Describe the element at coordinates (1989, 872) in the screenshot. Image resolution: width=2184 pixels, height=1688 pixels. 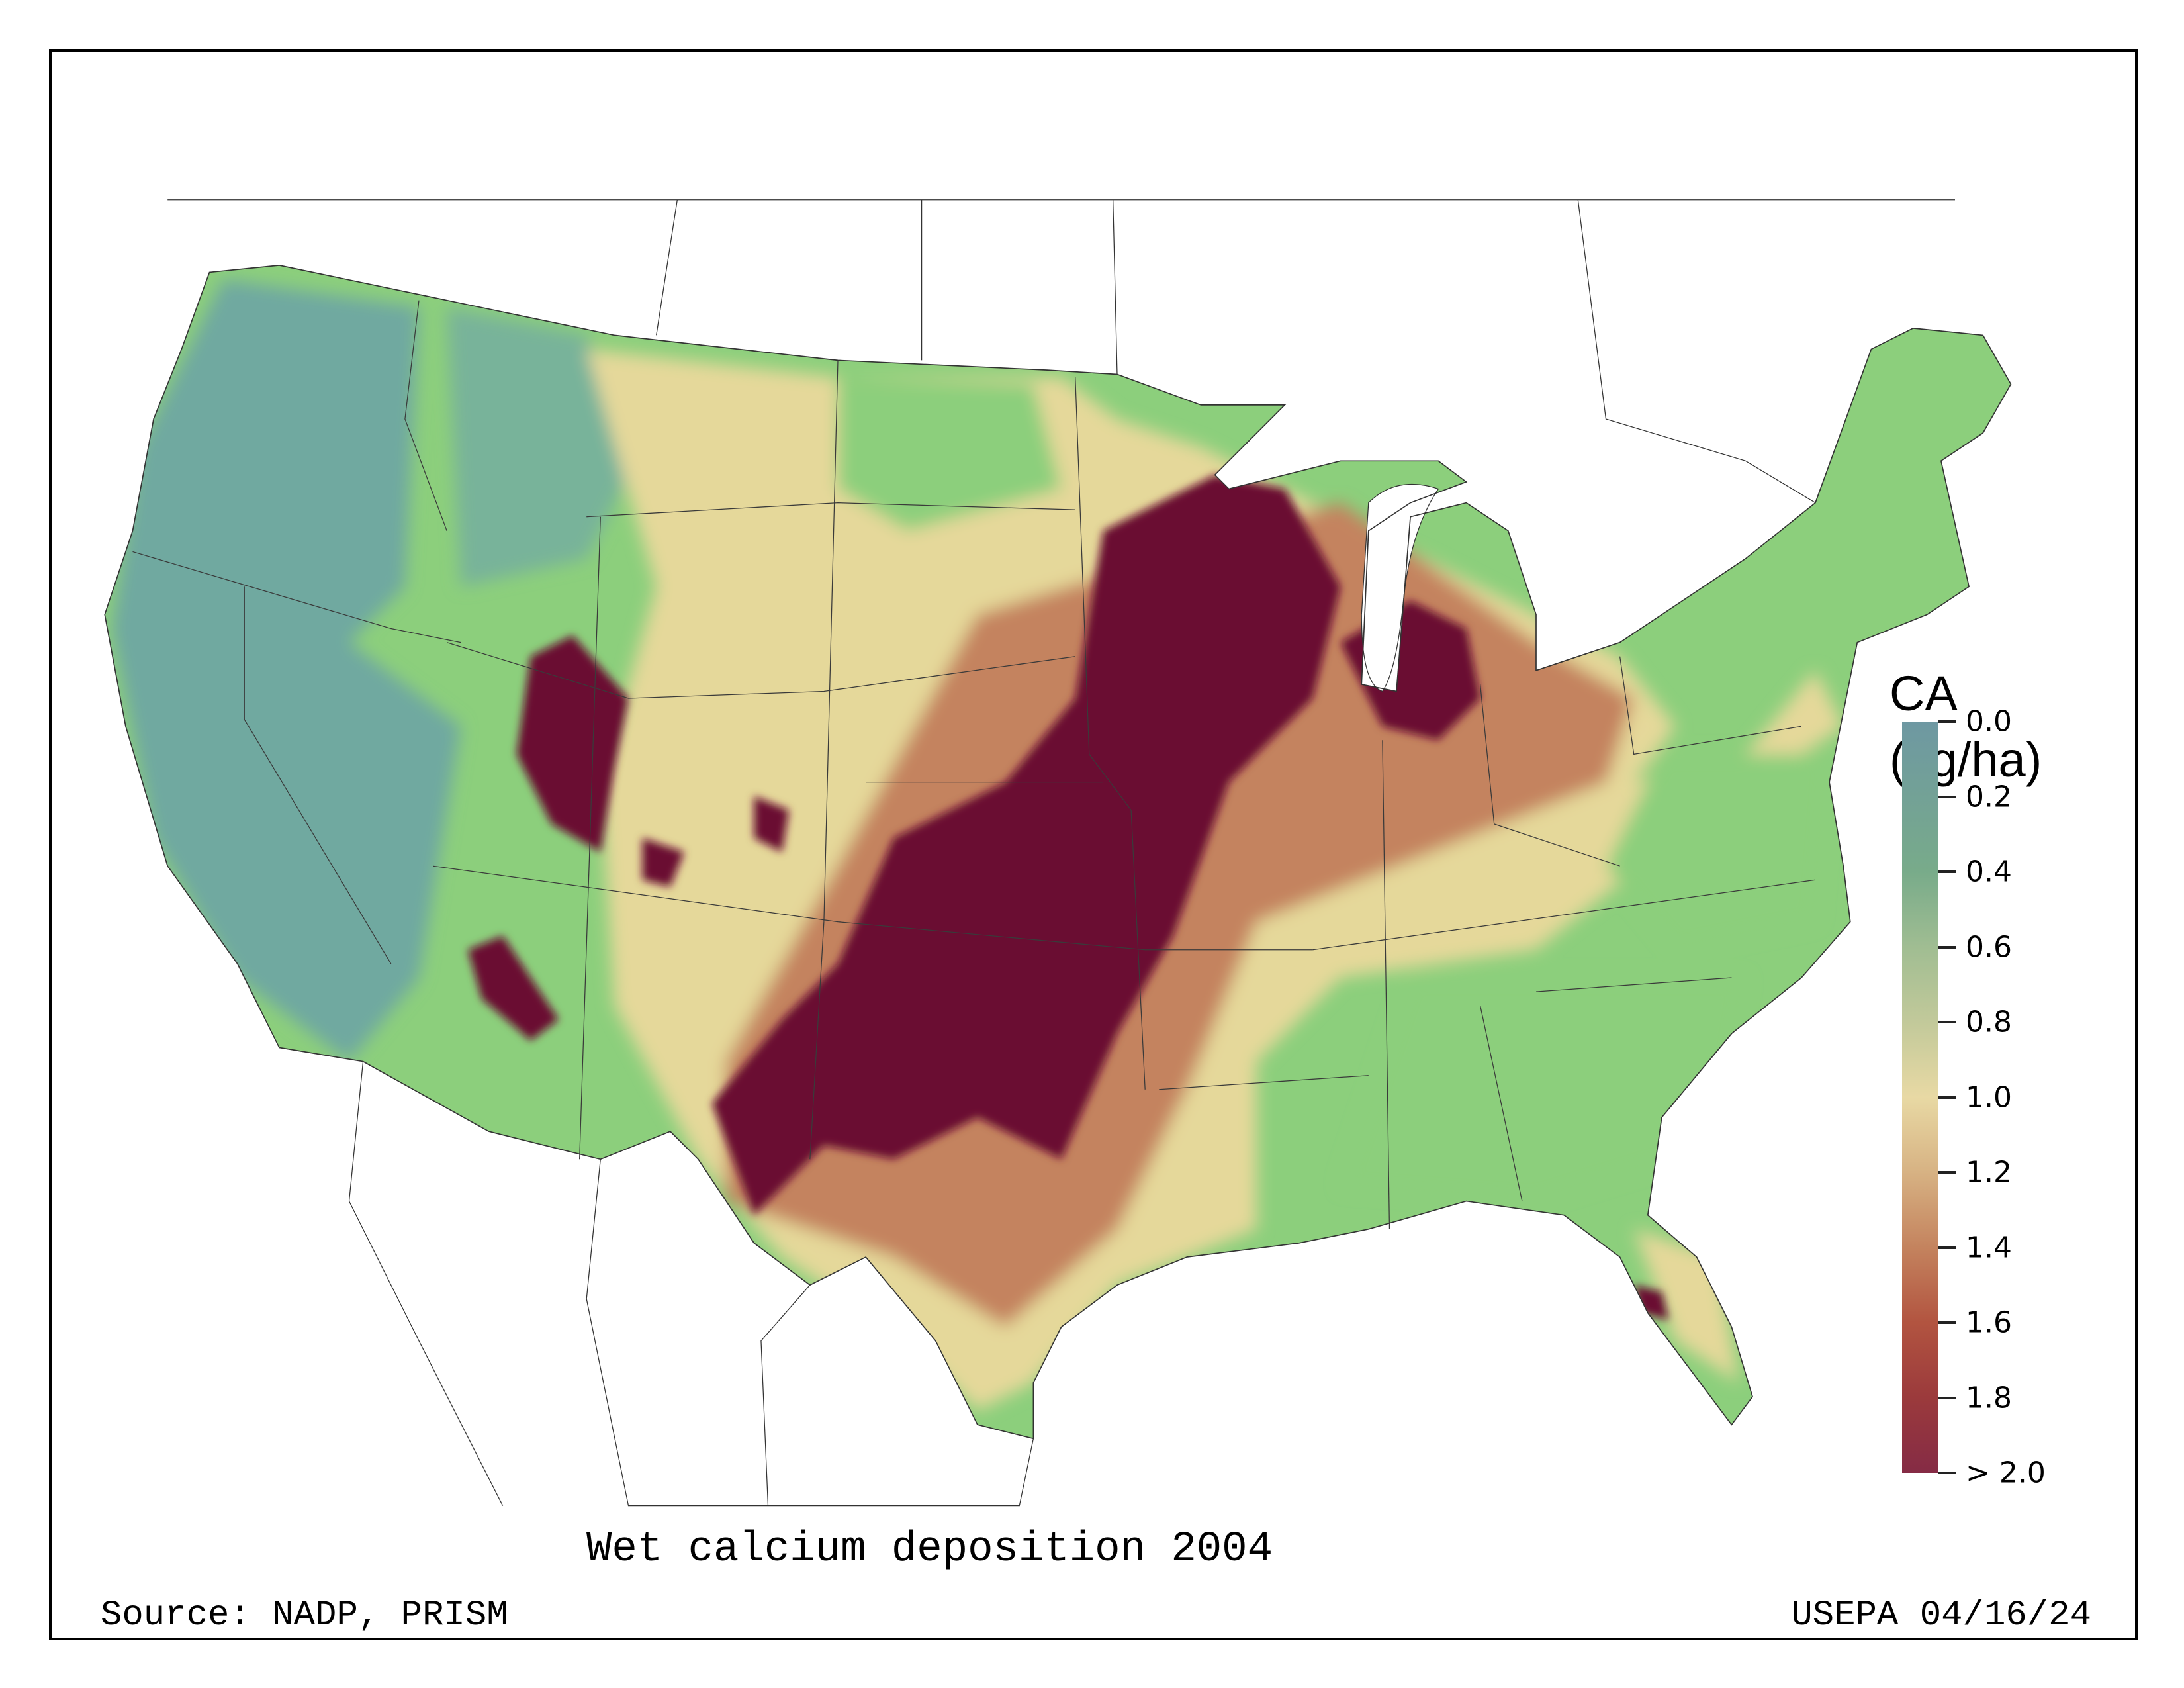
I see `colorbar-tick-label: 0.4` at that location.